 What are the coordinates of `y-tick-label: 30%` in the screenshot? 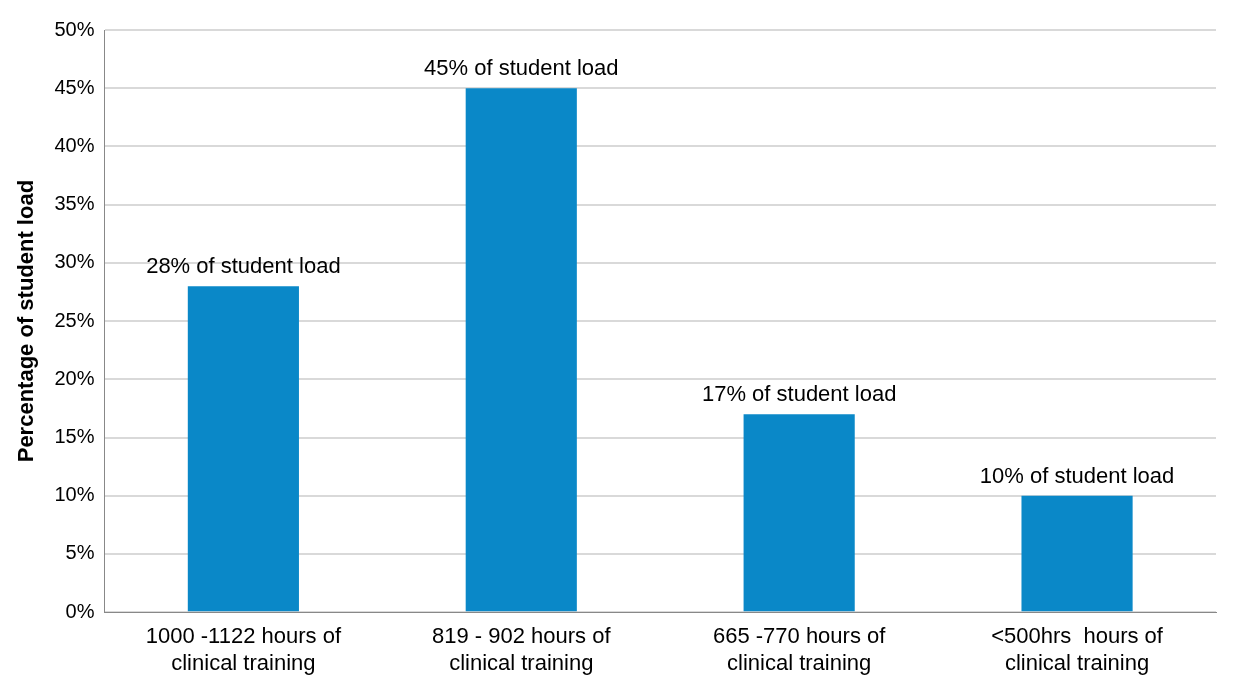 It's located at (74, 261).